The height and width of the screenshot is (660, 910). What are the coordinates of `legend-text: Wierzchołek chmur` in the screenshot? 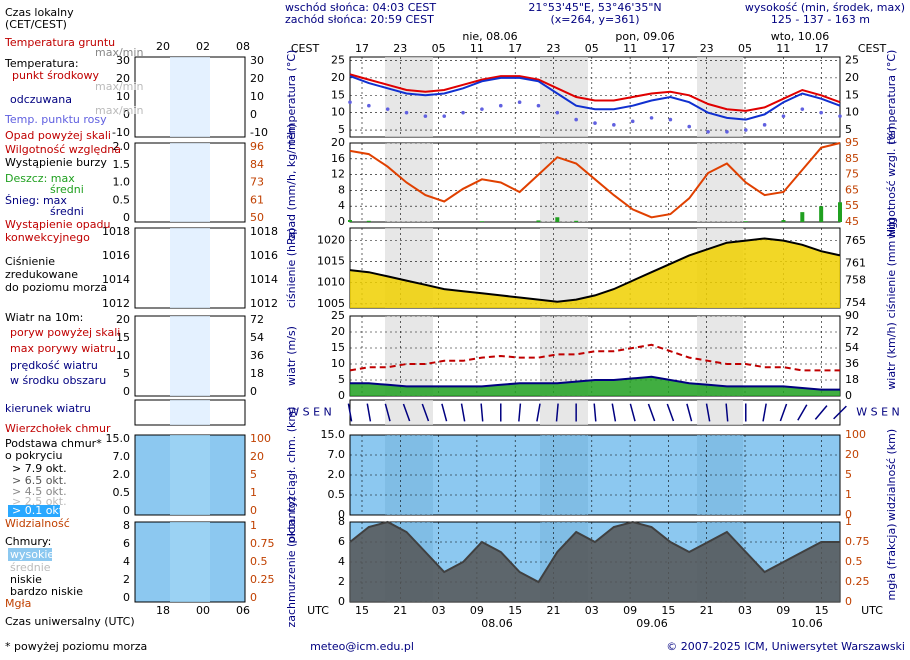 It's located at (58, 428).